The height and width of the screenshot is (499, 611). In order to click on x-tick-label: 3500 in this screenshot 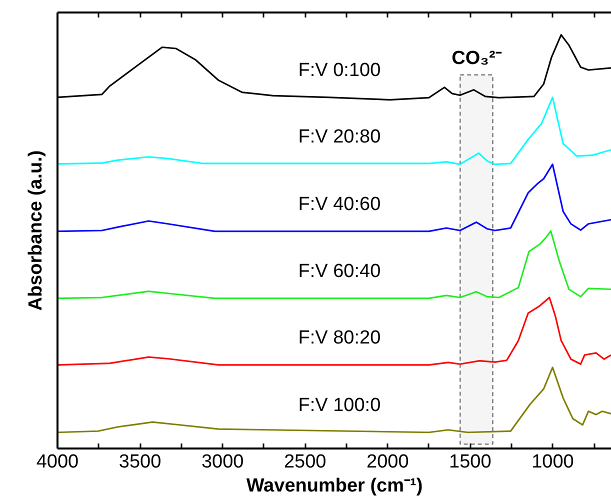, I will do `click(140, 462)`.